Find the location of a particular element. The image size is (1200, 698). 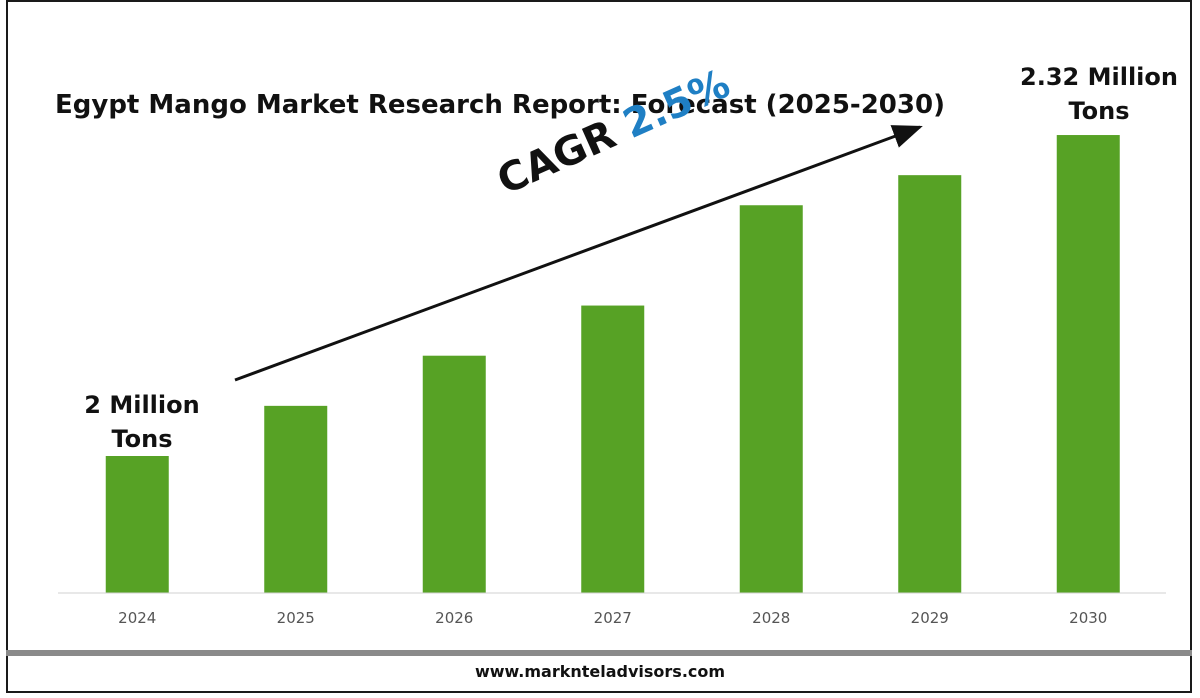

bar-2029 is located at coordinates (930, 384).